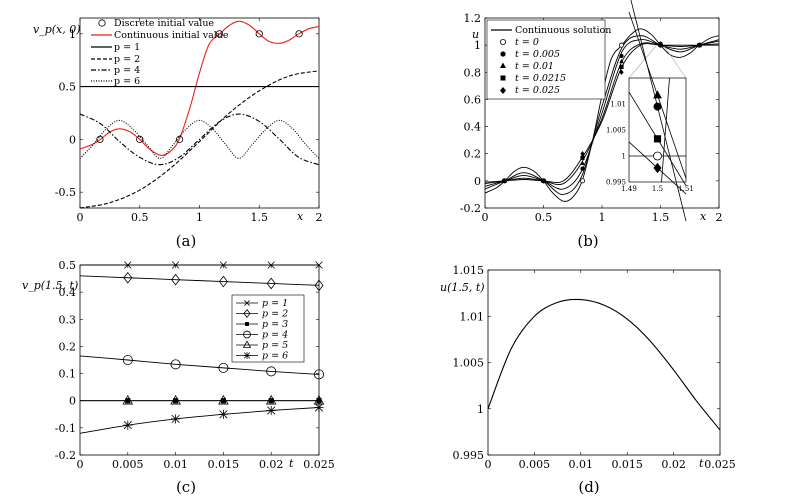 Image resolution: width=800 pixels, height=501 pixels. Describe the element at coordinates (275, 314) in the screenshot. I see `legend-label-diamond: p = 2` at that location.